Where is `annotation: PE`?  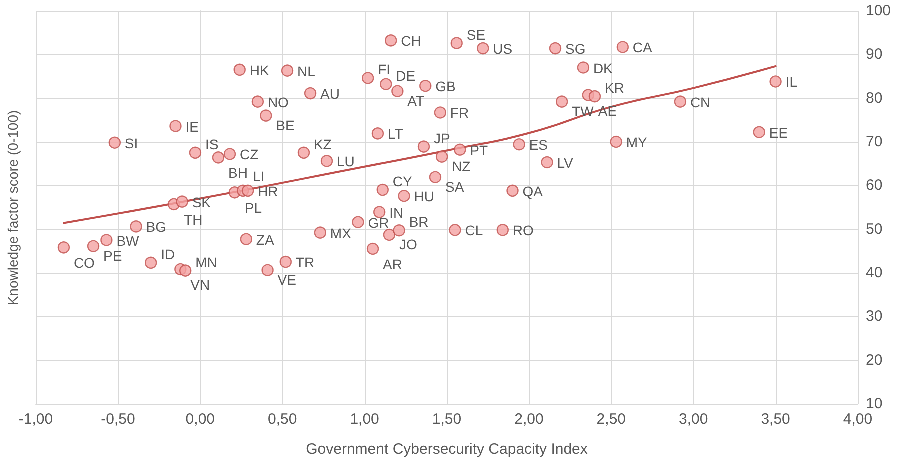 annotation: PE is located at coordinates (113, 256).